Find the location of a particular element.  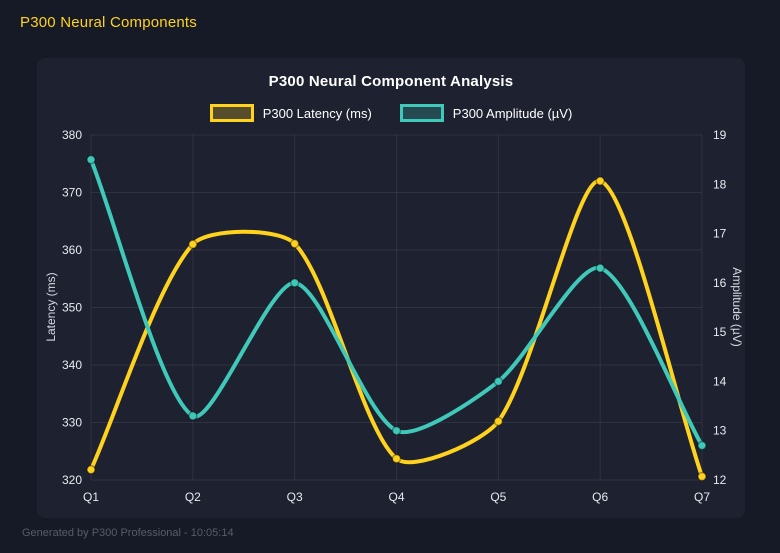

chart-legend: P300 Latency (ms) P300 Amplitude (µV) is located at coordinates (391, 113).